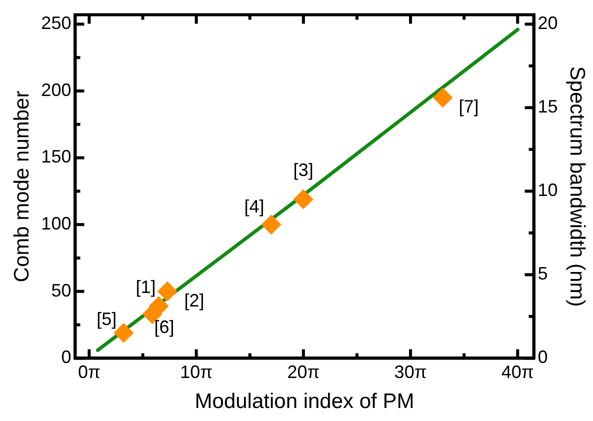 The image size is (593, 421). What do you see at coordinates (194, 300) in the screenshot?
I see `annotation: [2]` at bounding box center [194, 300].